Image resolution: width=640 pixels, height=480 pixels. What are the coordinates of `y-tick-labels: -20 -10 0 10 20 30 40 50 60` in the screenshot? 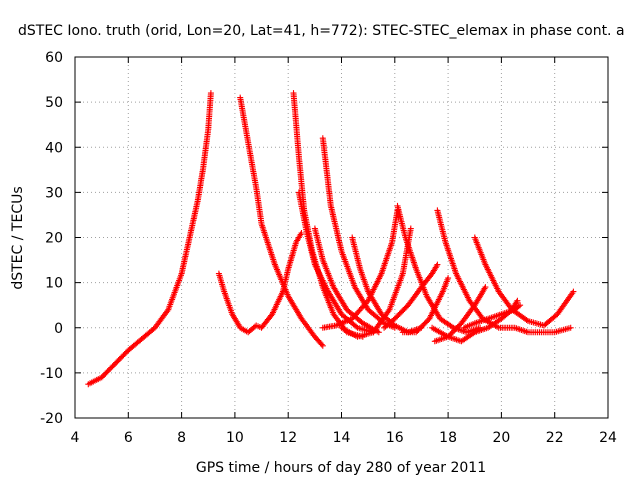 It's located at (51, 238).